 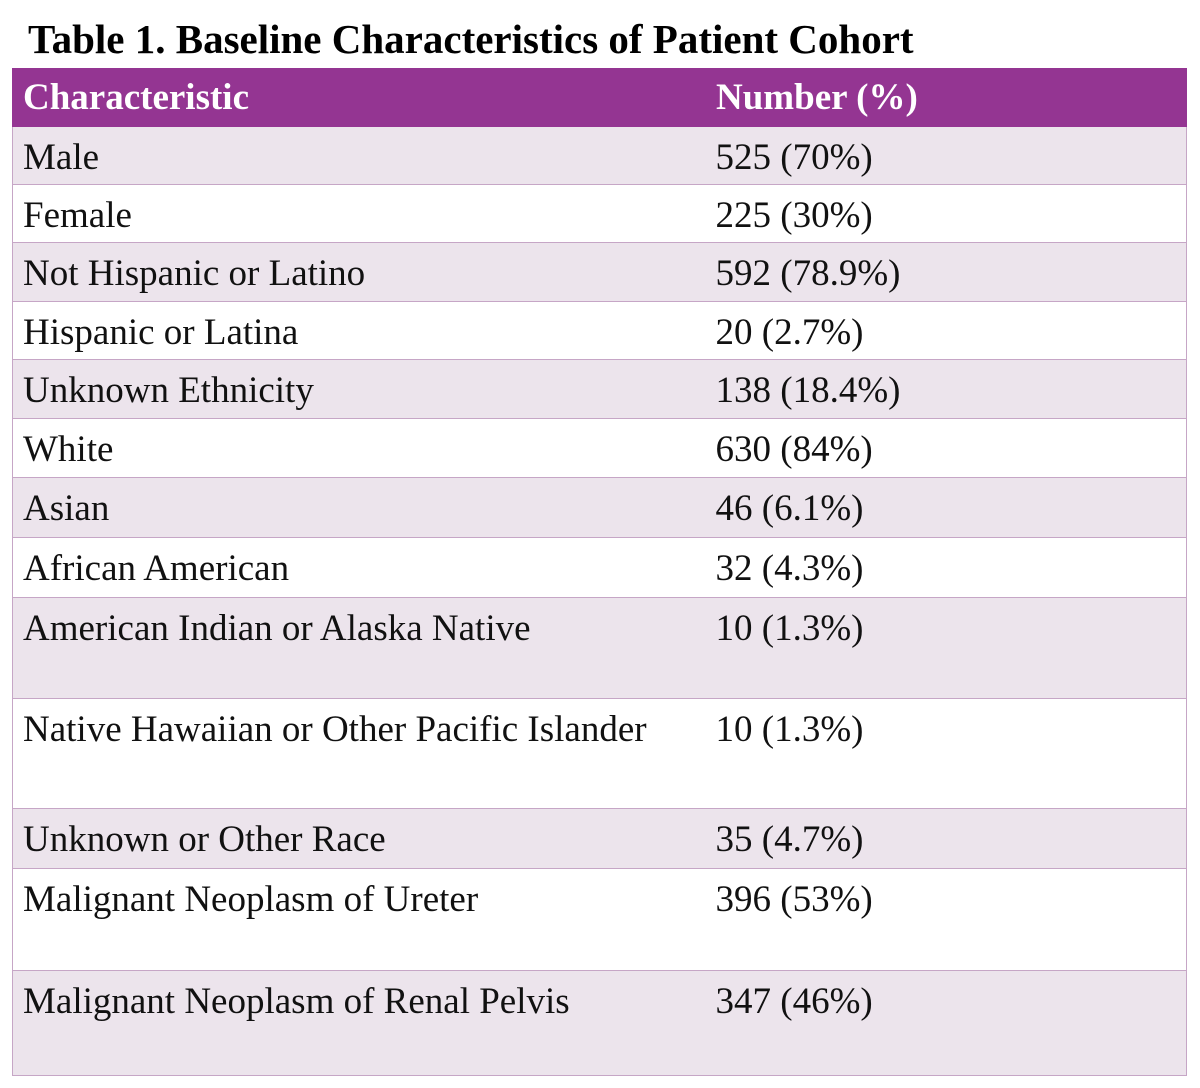 What do you see at coordinates (946, 155) in the screenshot?
I see `number-cell: 525 (70%)` at bounding box center [946, 155].